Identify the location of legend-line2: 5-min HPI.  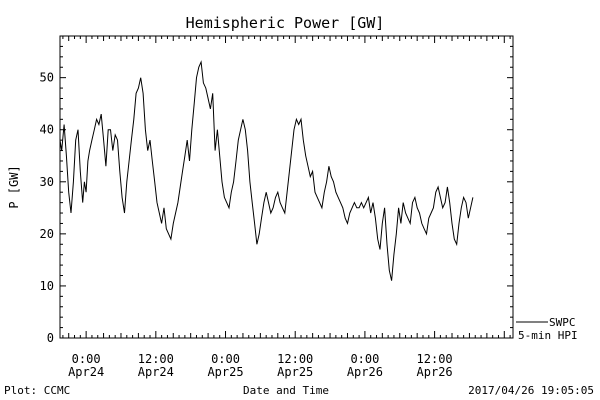
(548, 335).